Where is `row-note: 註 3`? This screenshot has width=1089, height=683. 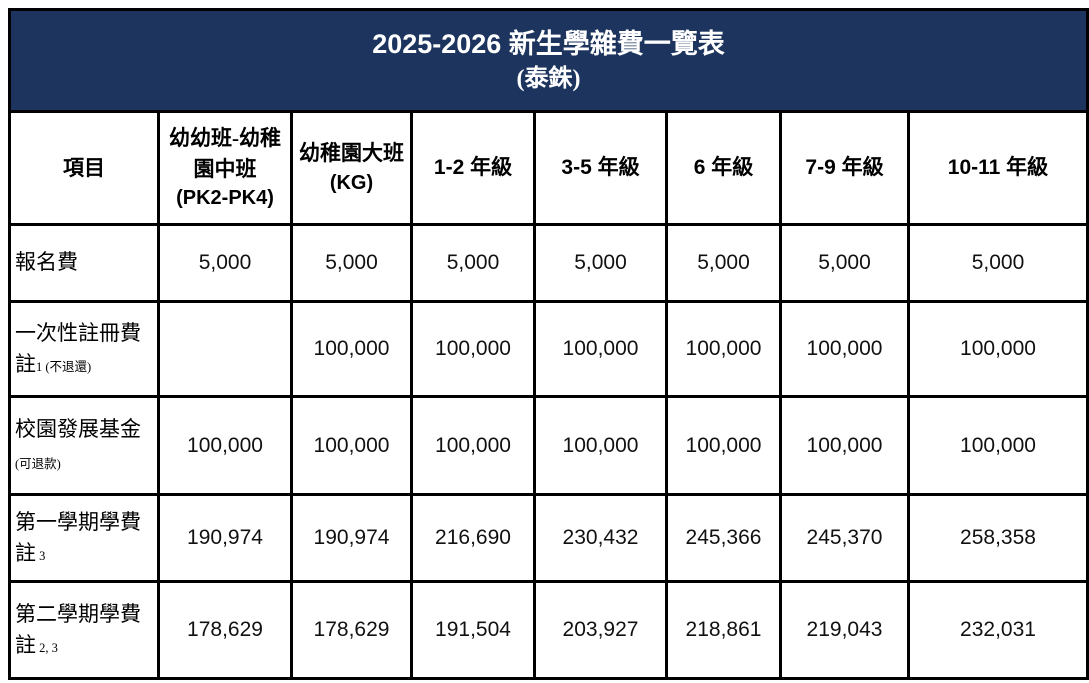 row-note: 註 3 is located at coordinates (30, 553).